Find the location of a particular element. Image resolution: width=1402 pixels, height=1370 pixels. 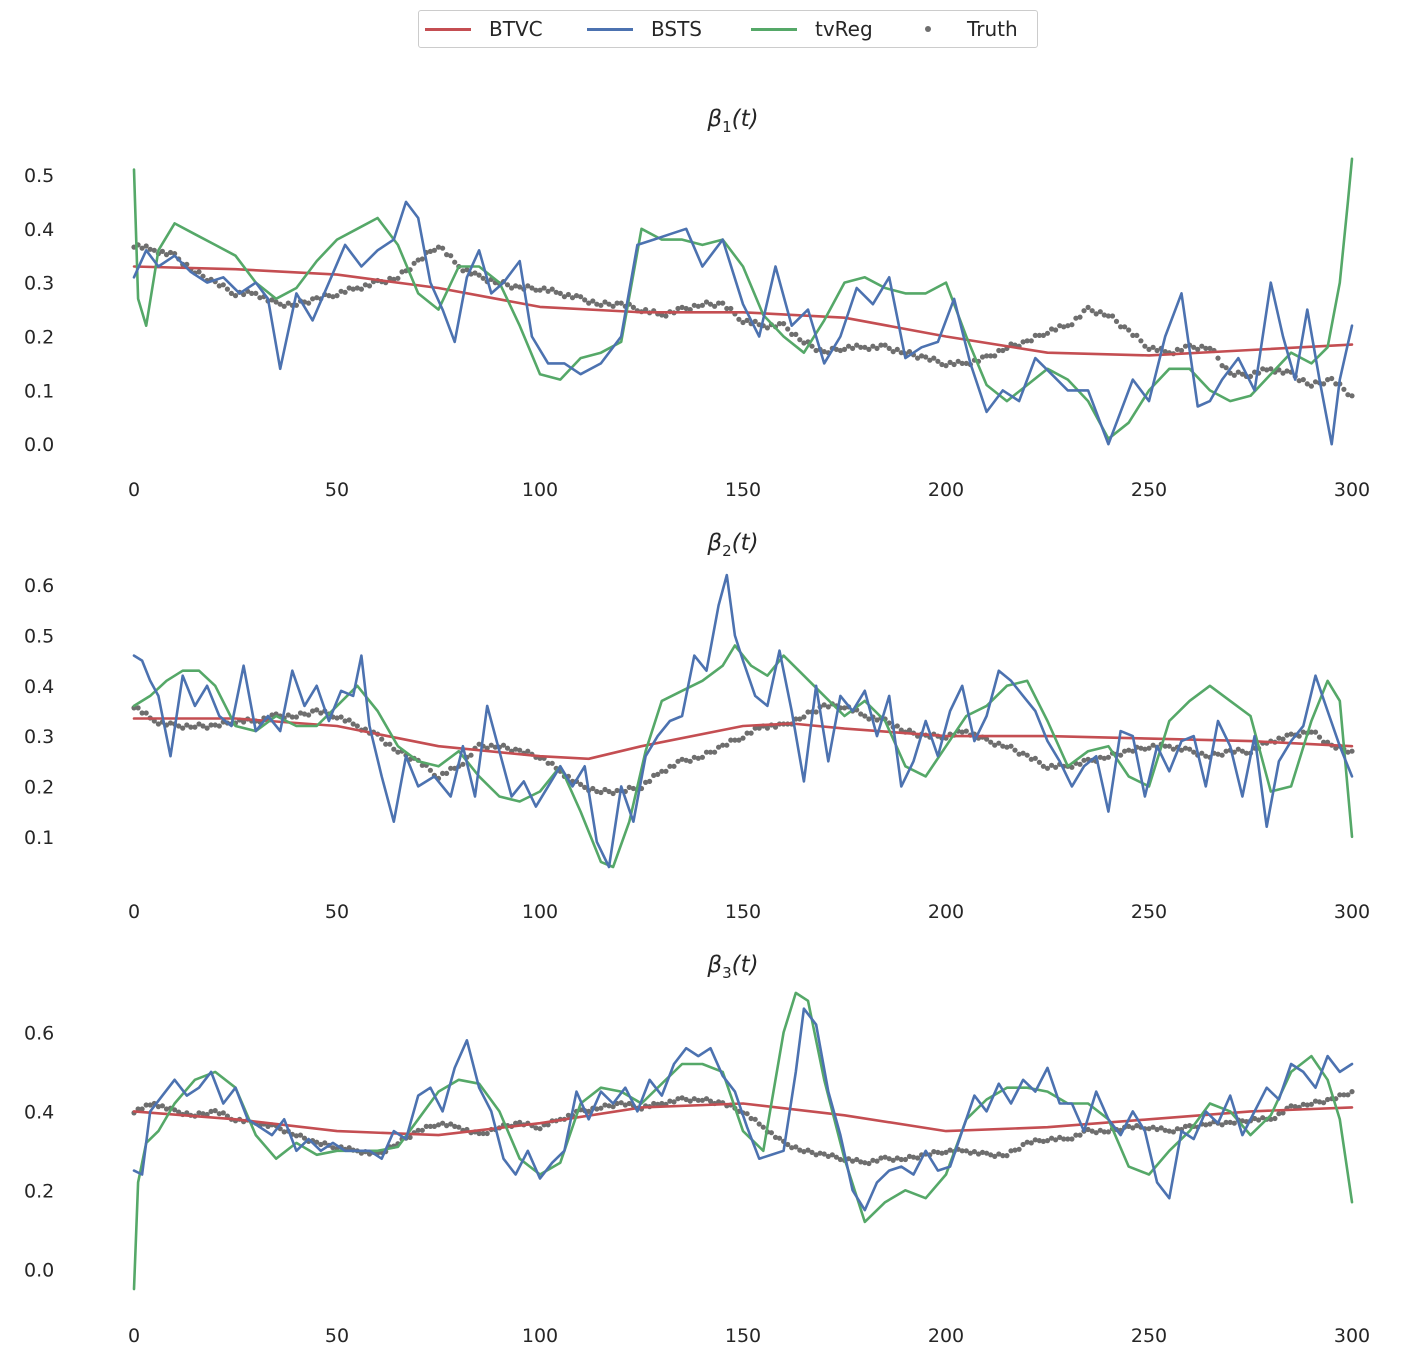

x-tick-label: 150 is located at coordinates (743, 490).